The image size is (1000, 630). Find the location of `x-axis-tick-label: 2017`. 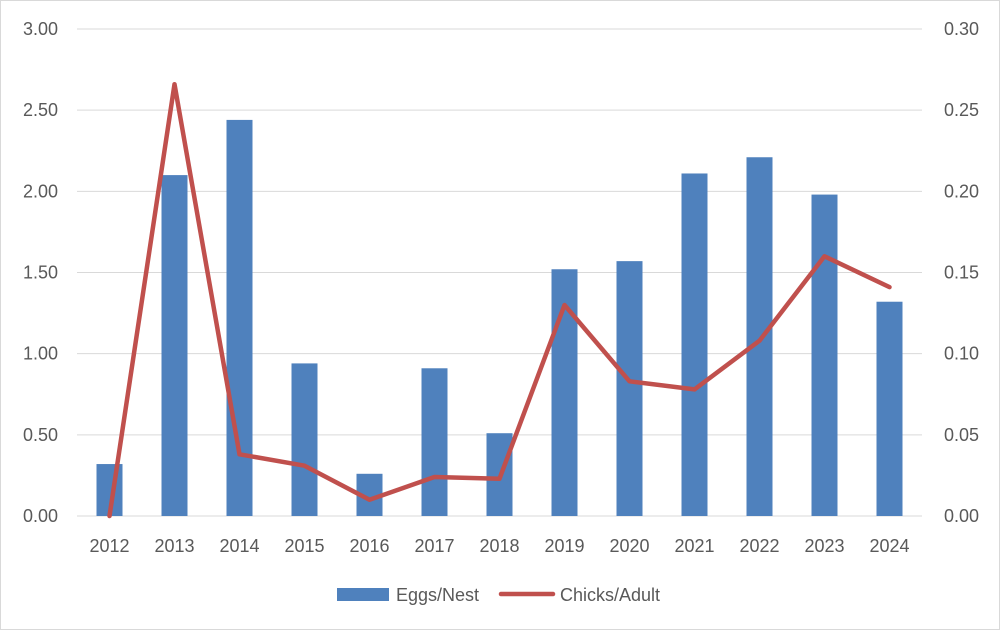

x-axis-tick-label: 2017 is located at coordinates (434, 546).